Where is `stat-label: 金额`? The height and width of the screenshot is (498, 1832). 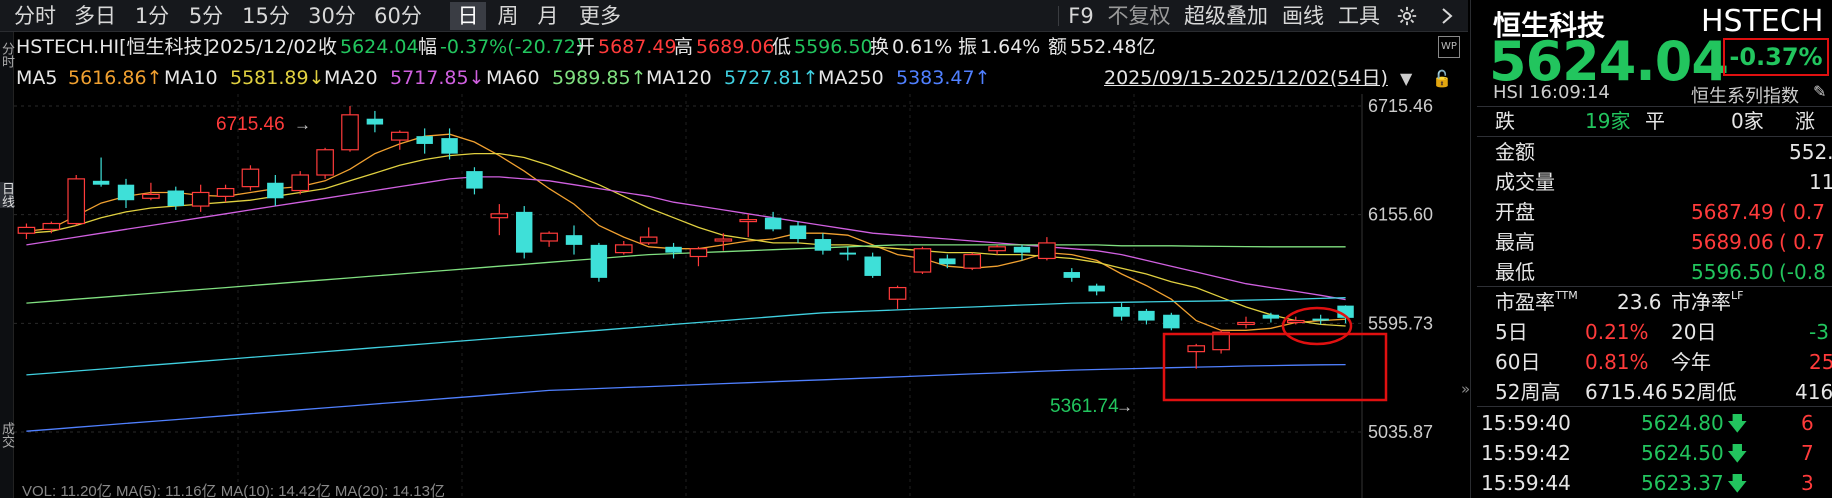 stat-label: 金额 is located at coordinates (1515, 152).